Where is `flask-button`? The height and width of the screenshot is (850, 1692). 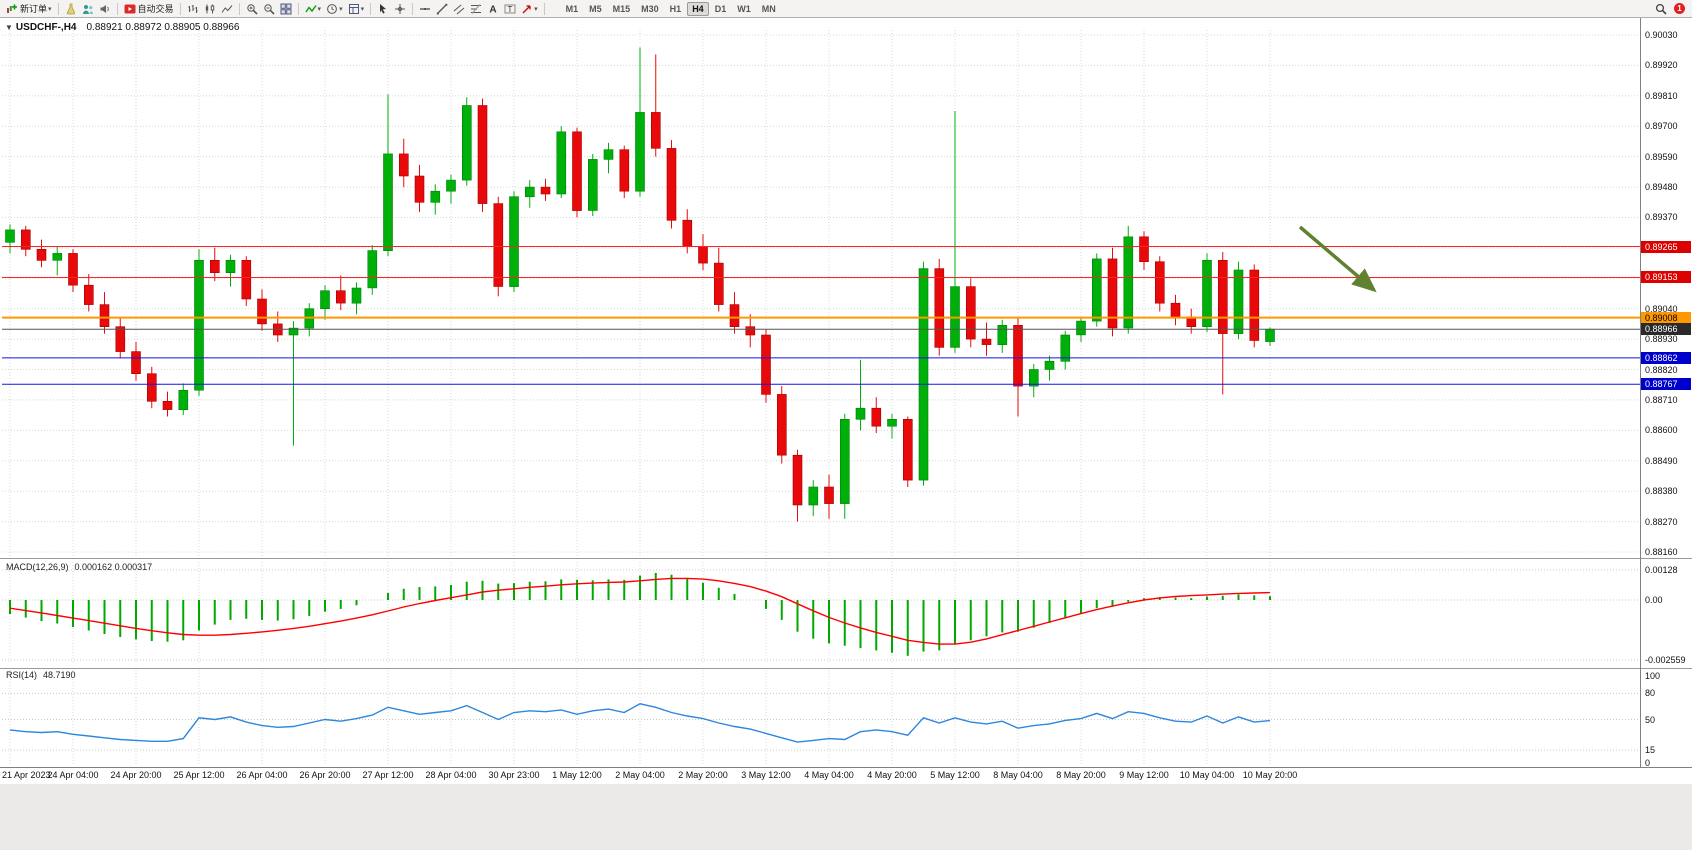
flask-button is located at coordinates (71, 8).